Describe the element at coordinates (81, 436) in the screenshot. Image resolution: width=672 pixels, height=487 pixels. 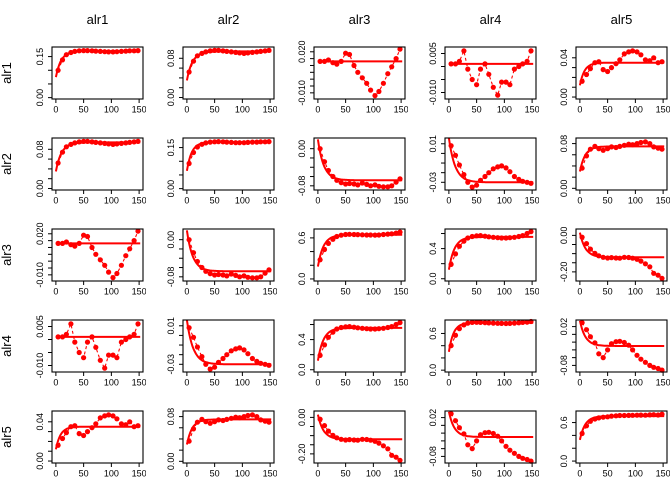
I see `panel-alr5-alr1: 0 50 100 150 0.00 0.04` at that location.